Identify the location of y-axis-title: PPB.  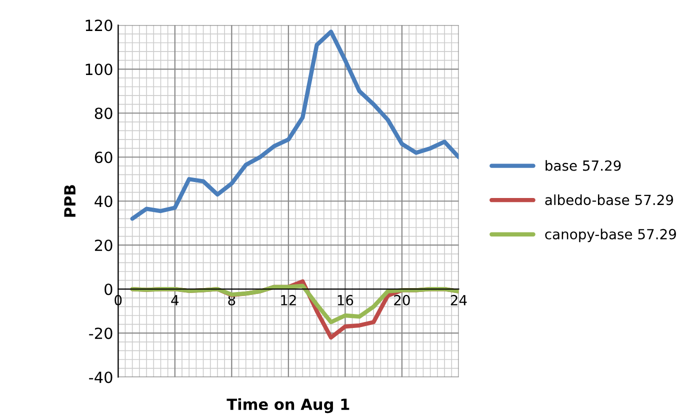
(70, 201).